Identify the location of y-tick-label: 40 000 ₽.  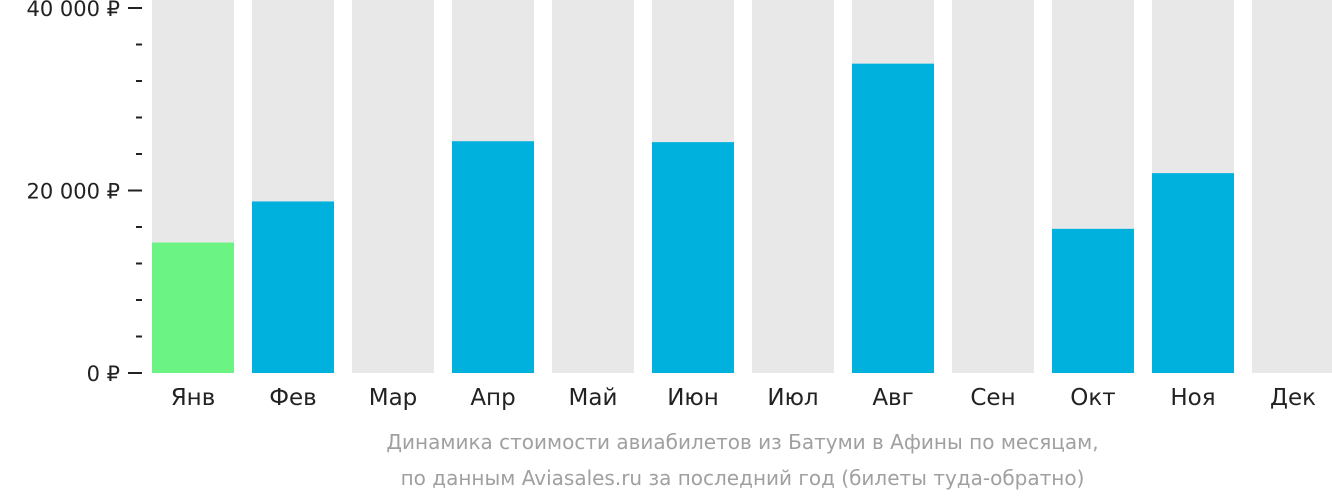
(73, 10).